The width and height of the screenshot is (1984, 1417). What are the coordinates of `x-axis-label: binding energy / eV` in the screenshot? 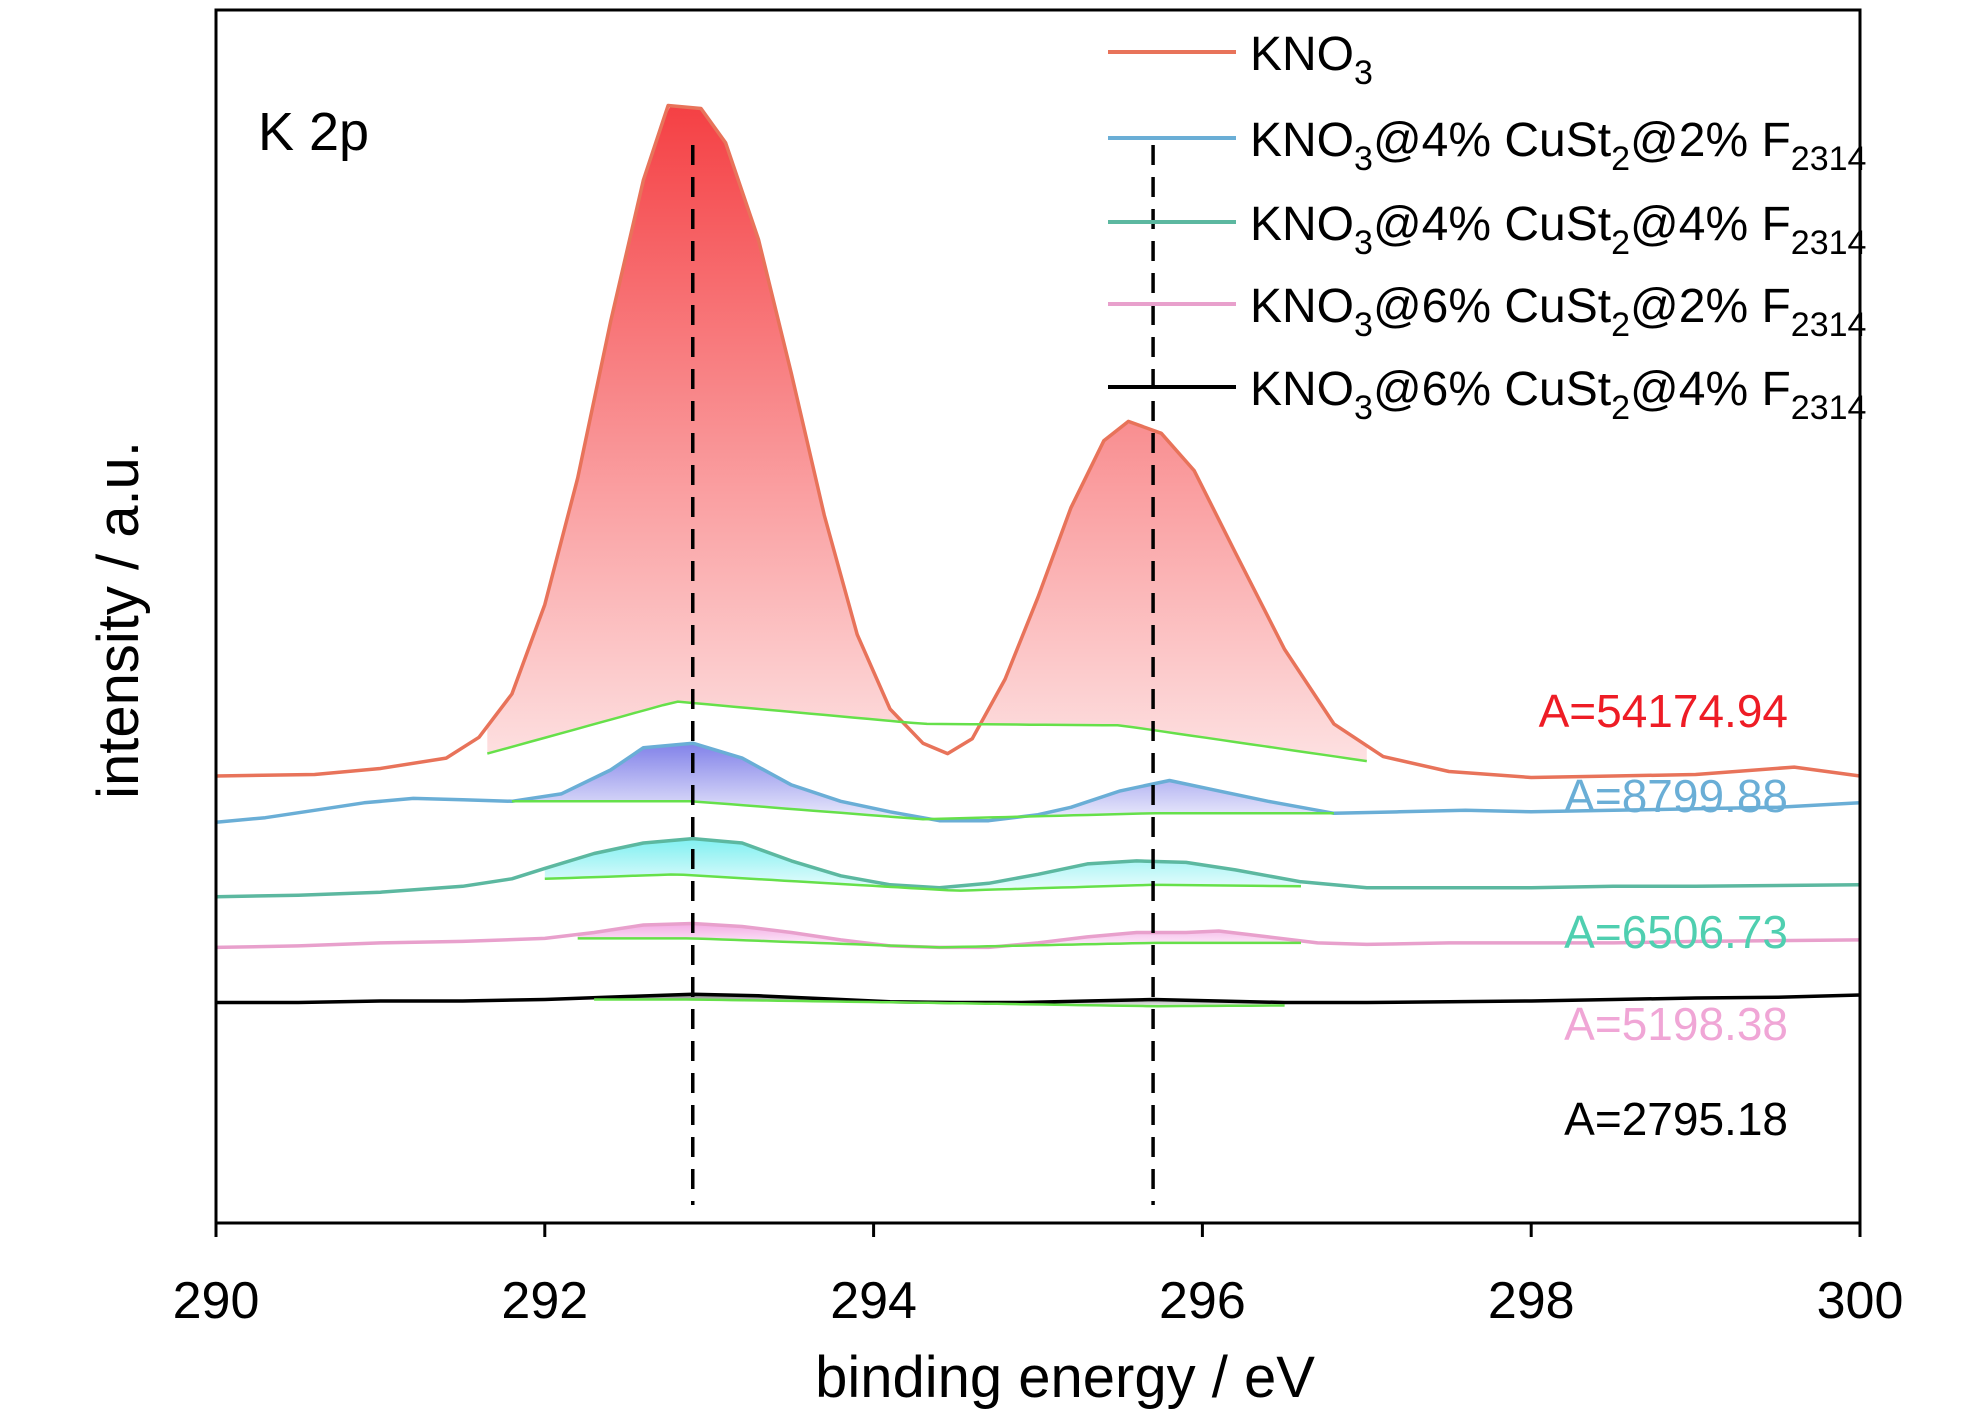 It's located at (1065, 1377).